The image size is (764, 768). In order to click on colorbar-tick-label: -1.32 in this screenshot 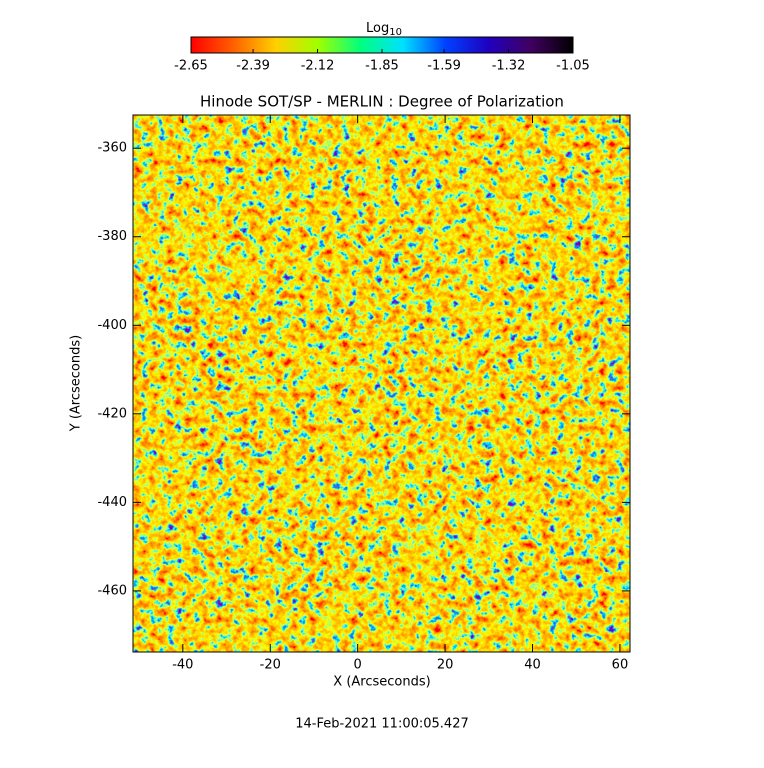, I will do `click(509, 66)`.